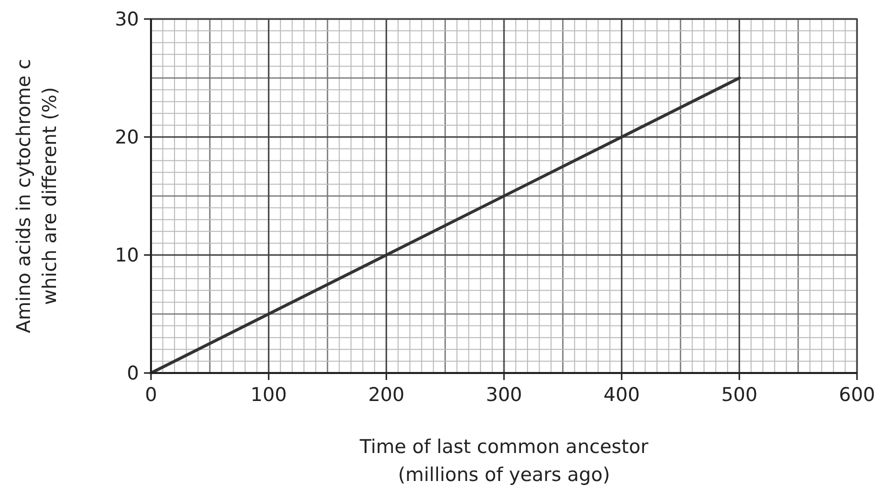 The height and width of the screenshot is (503, 883). What do you see at coordinates (503, 461) in the screenshot?
I see `x-axis-title: Time of last common ancestor (millions of years ago)` at bounding box center [503, 461].